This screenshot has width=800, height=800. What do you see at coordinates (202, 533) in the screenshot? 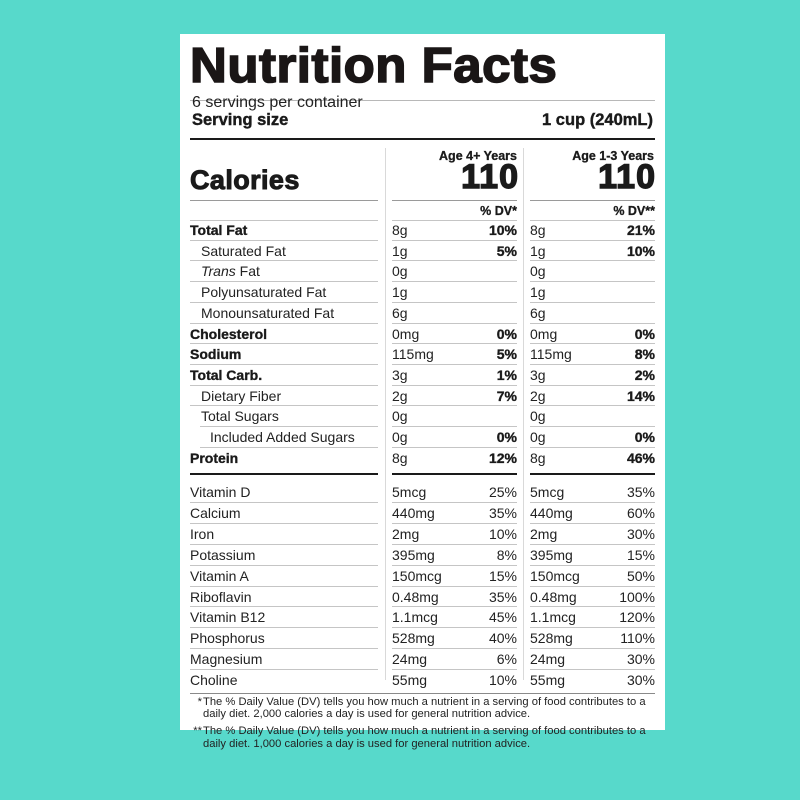
I see `nutrient-name: Iron` at bounding box center [202, 533].